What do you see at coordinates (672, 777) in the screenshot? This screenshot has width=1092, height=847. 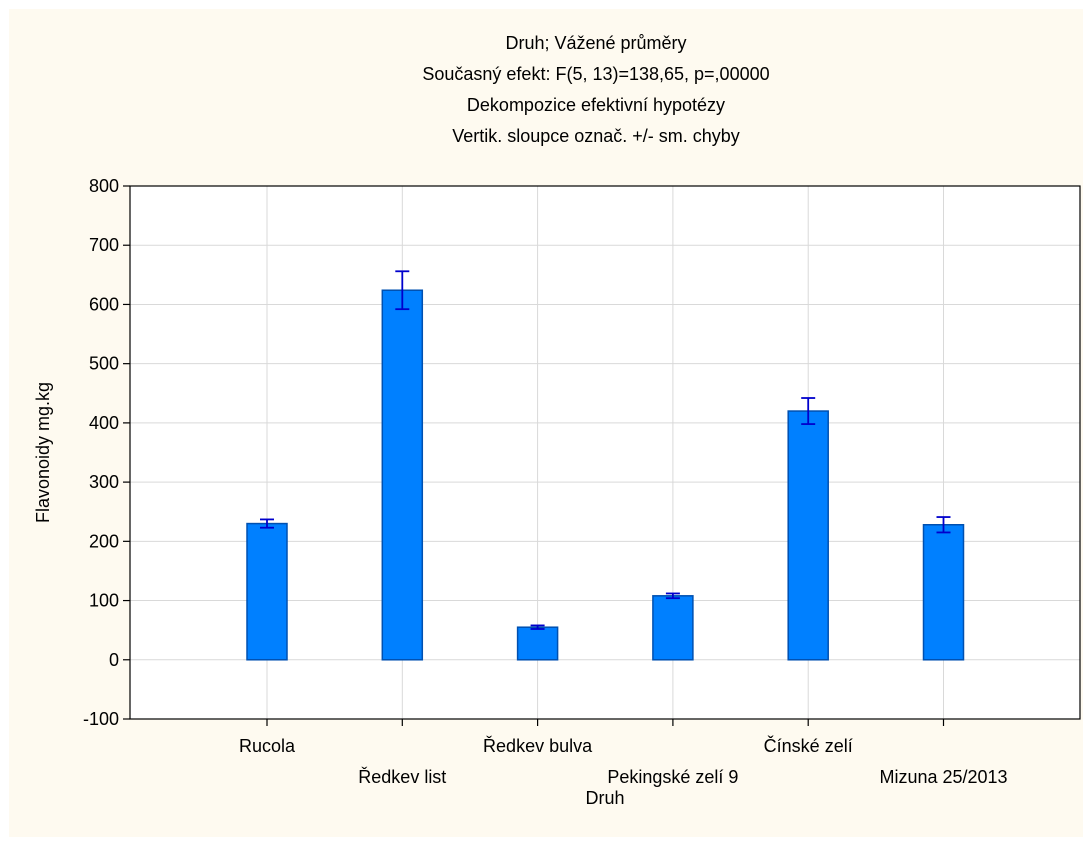 I see `x-tick-label-3: Pekingské zelí 9` at bounding box center [672, 777].